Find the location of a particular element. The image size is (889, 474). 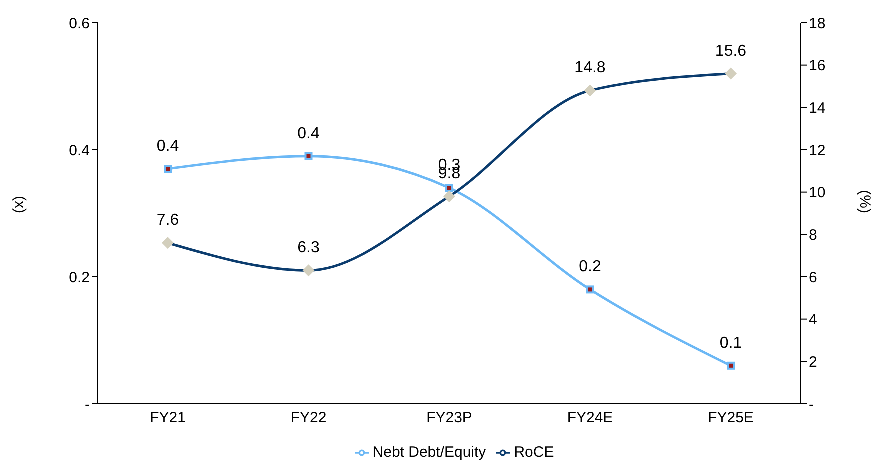

y-axis-title: (x) is located at coordinates (19, 205).